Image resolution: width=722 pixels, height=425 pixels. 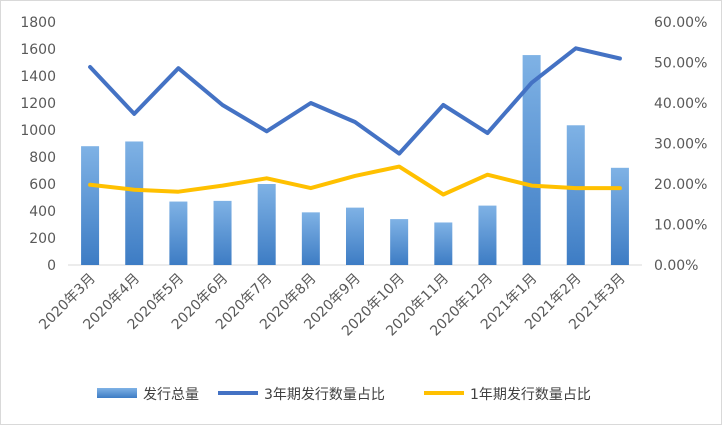 What do you see at coordinates (42, 212) in the screenshot?
I see `left-axis-tick-label: 400` at bounding box center [42, 212].